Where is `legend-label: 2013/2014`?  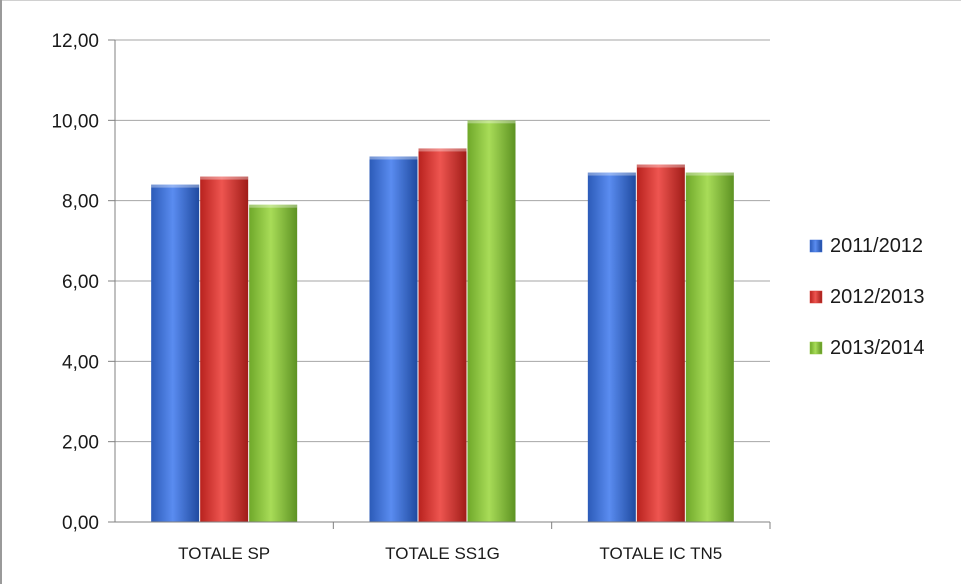
legend-label: 2013/2014 is located at coordinates (877, 348).